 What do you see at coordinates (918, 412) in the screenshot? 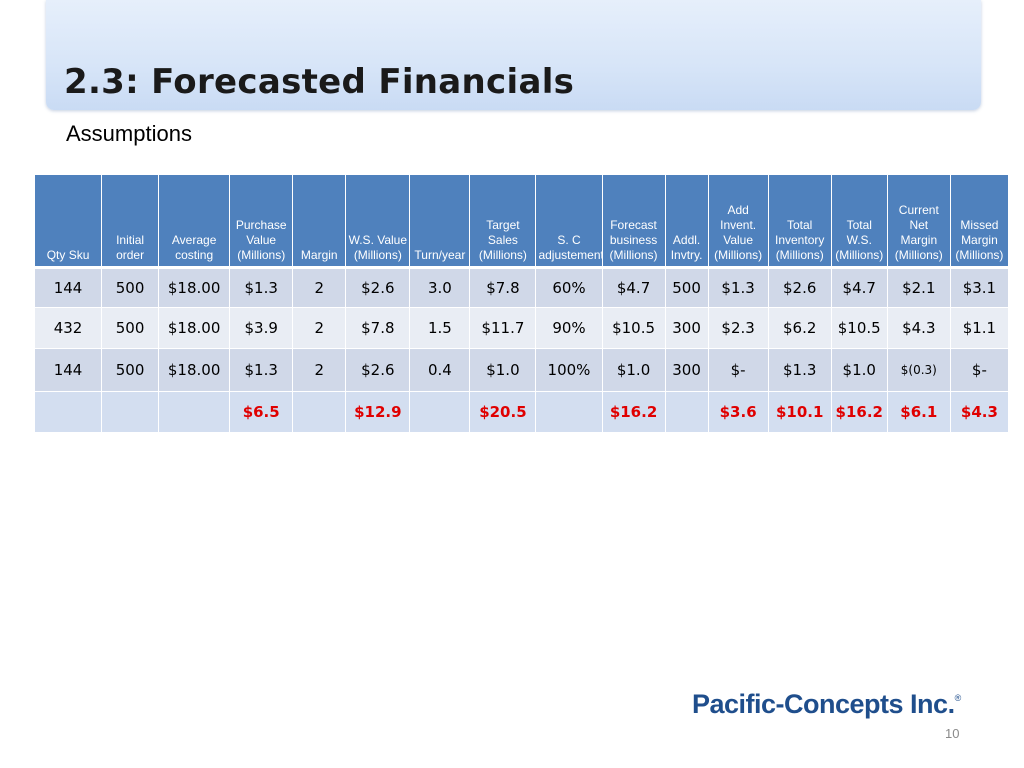
I see `total-cell: $6.1` at bounding box center [918, 412].